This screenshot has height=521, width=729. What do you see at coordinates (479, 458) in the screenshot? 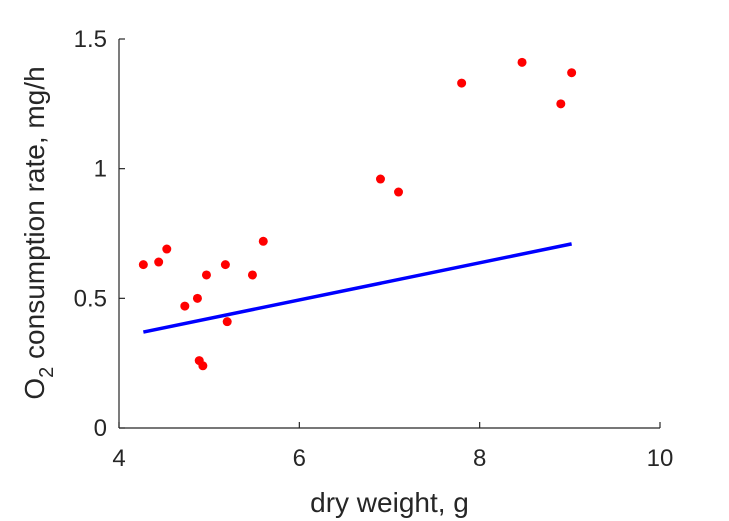
I see `x-tick-label: 8` at bounding box center [479, 458].